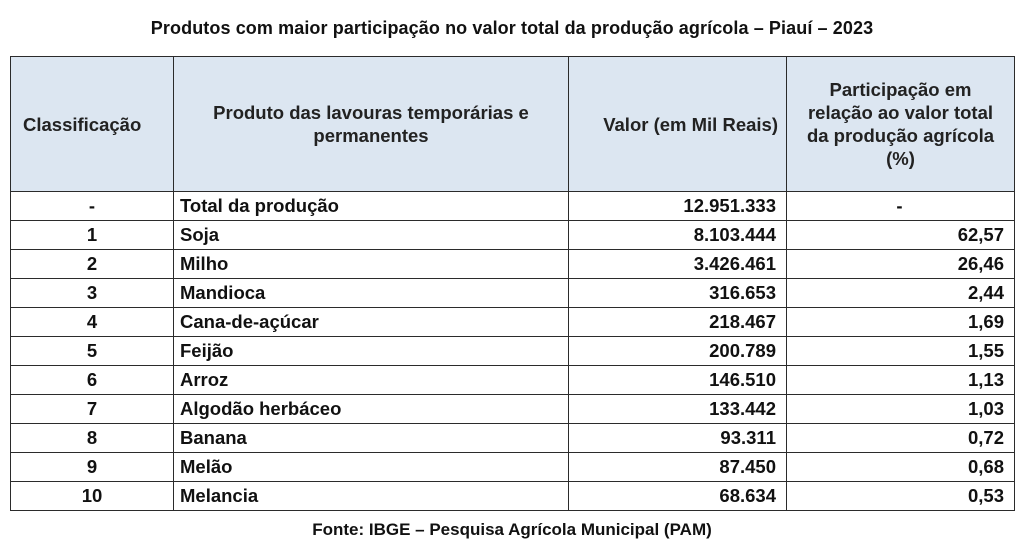  I want to click on share-cell: 0,72, so click(900, 438).